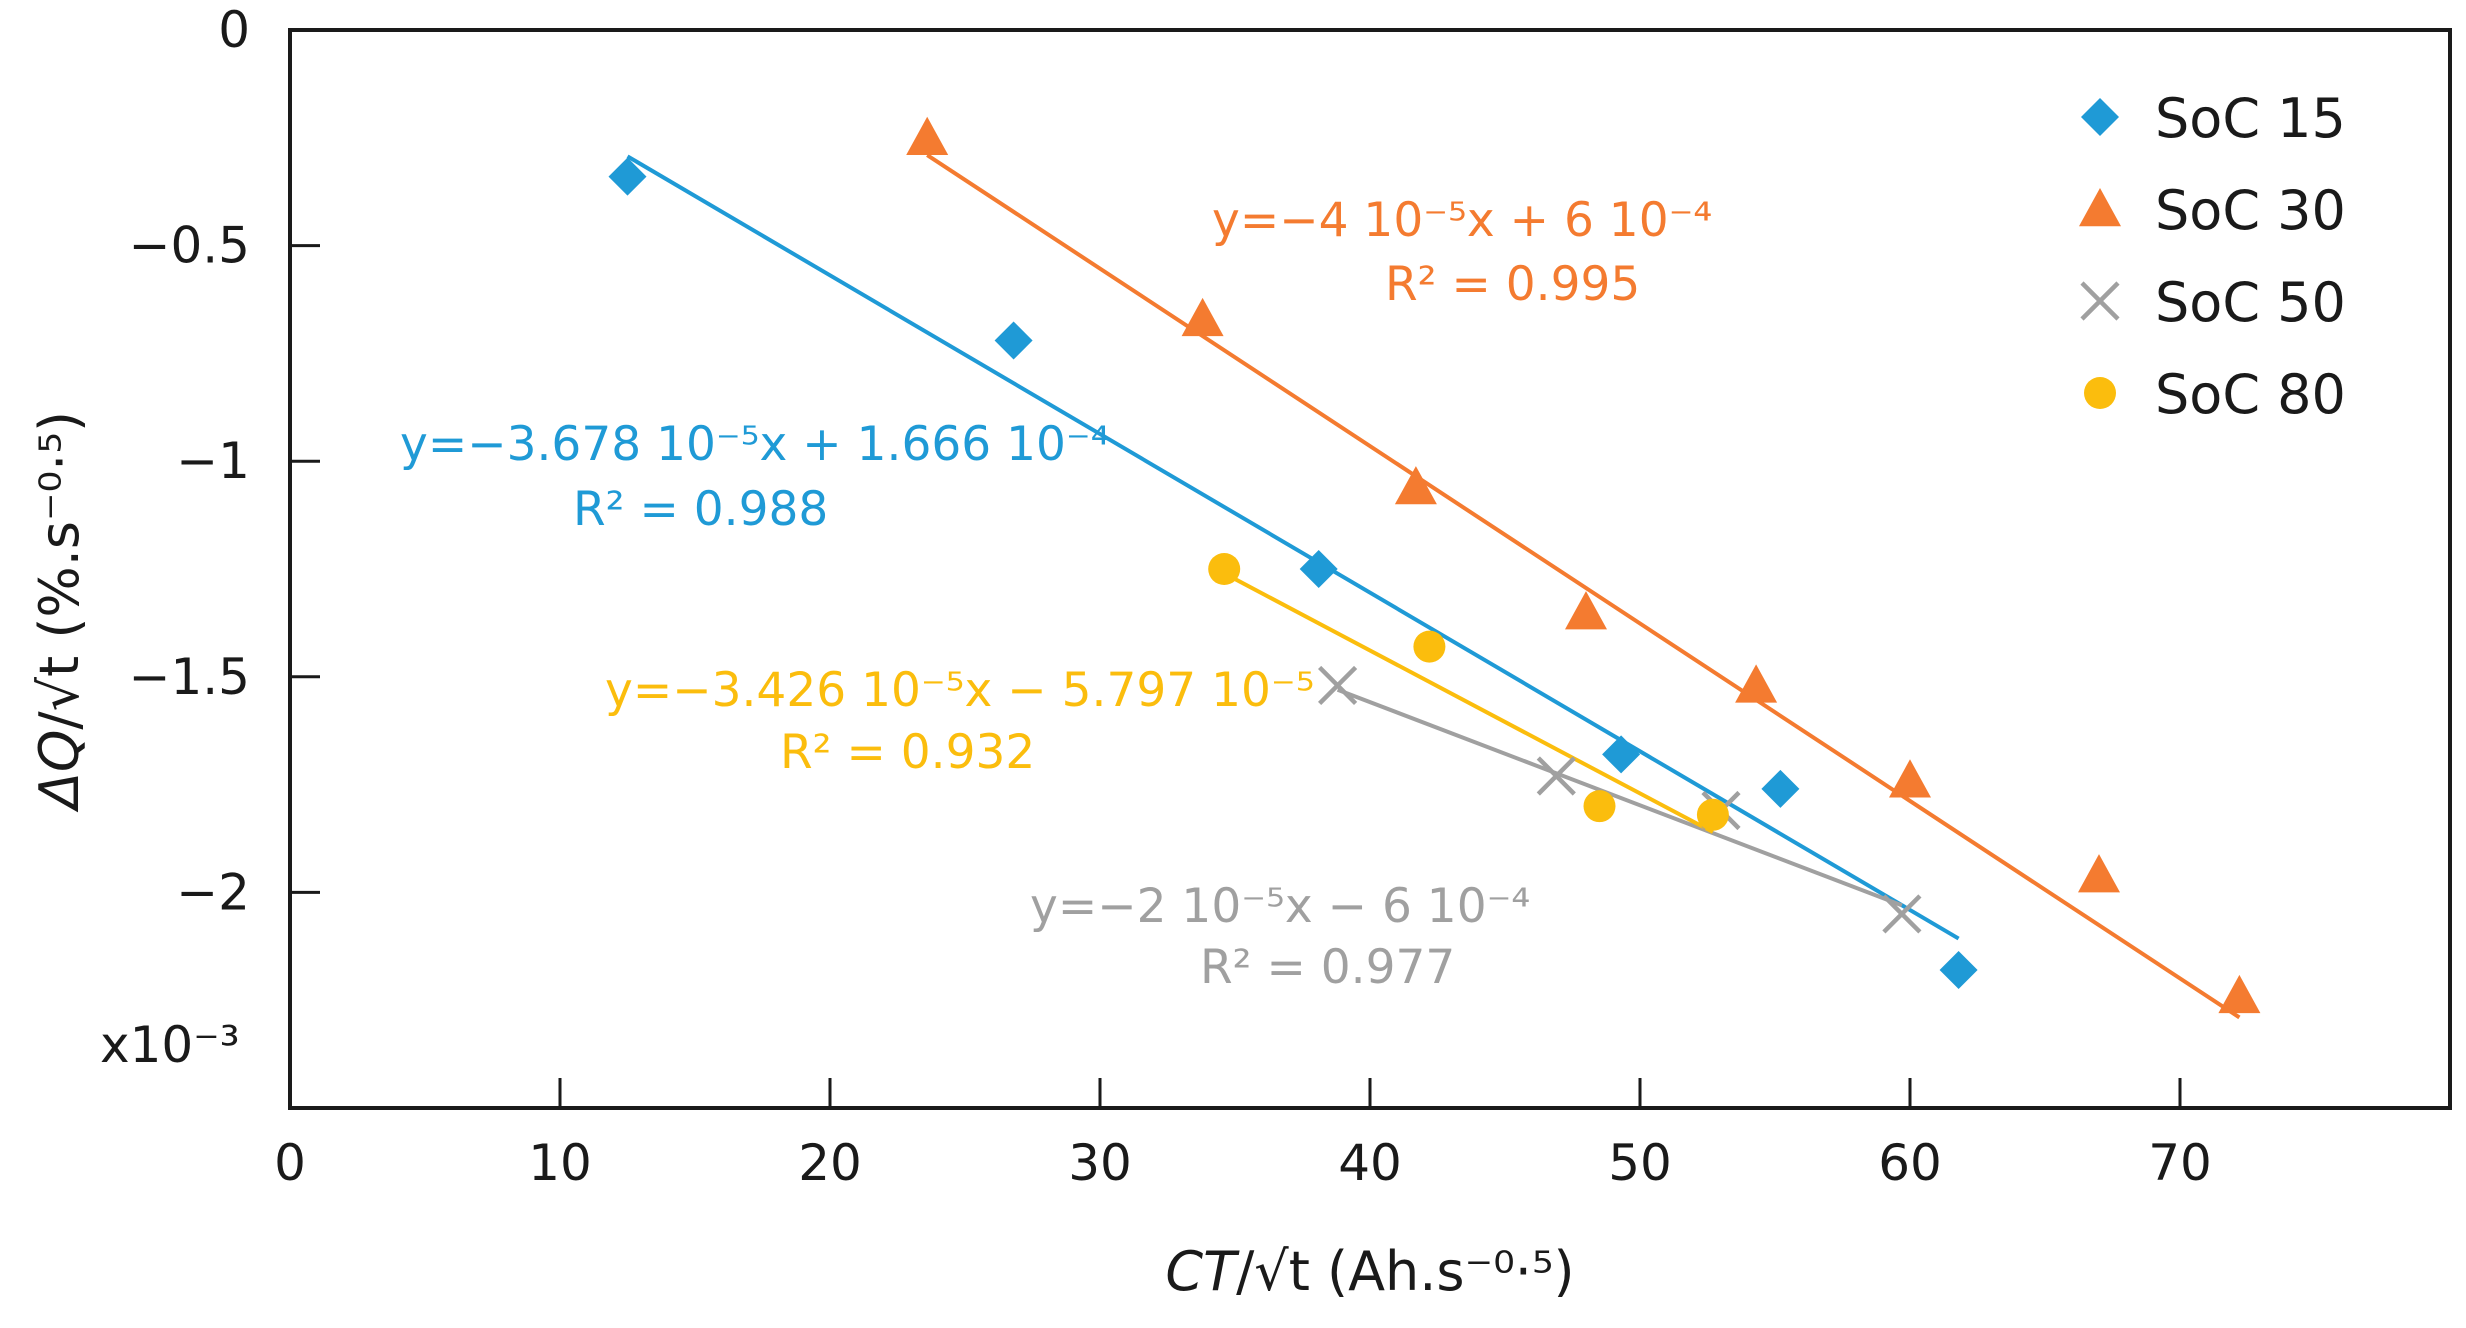 The height and width of the screenshot is (1328, 2466). I want to click on legend-label-soc-15: SoC 15, so click(2250, 118).